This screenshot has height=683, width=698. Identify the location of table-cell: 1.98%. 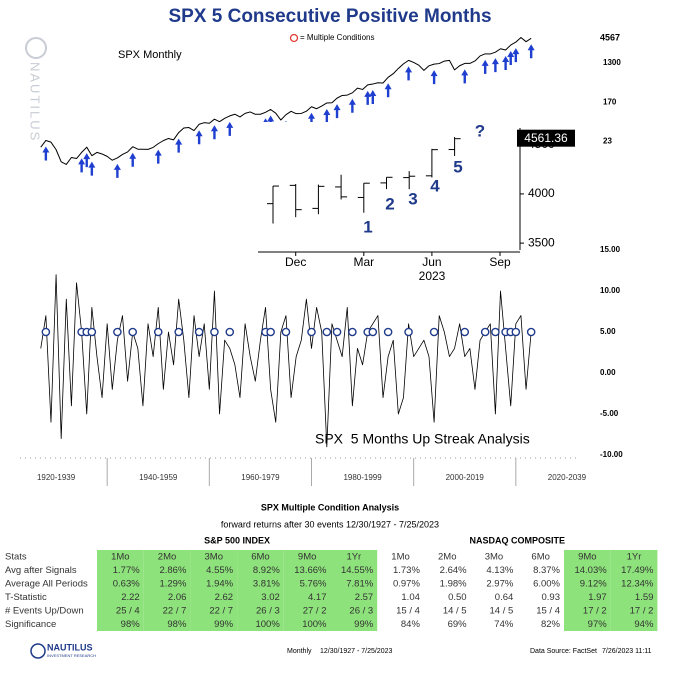
(453, 584).